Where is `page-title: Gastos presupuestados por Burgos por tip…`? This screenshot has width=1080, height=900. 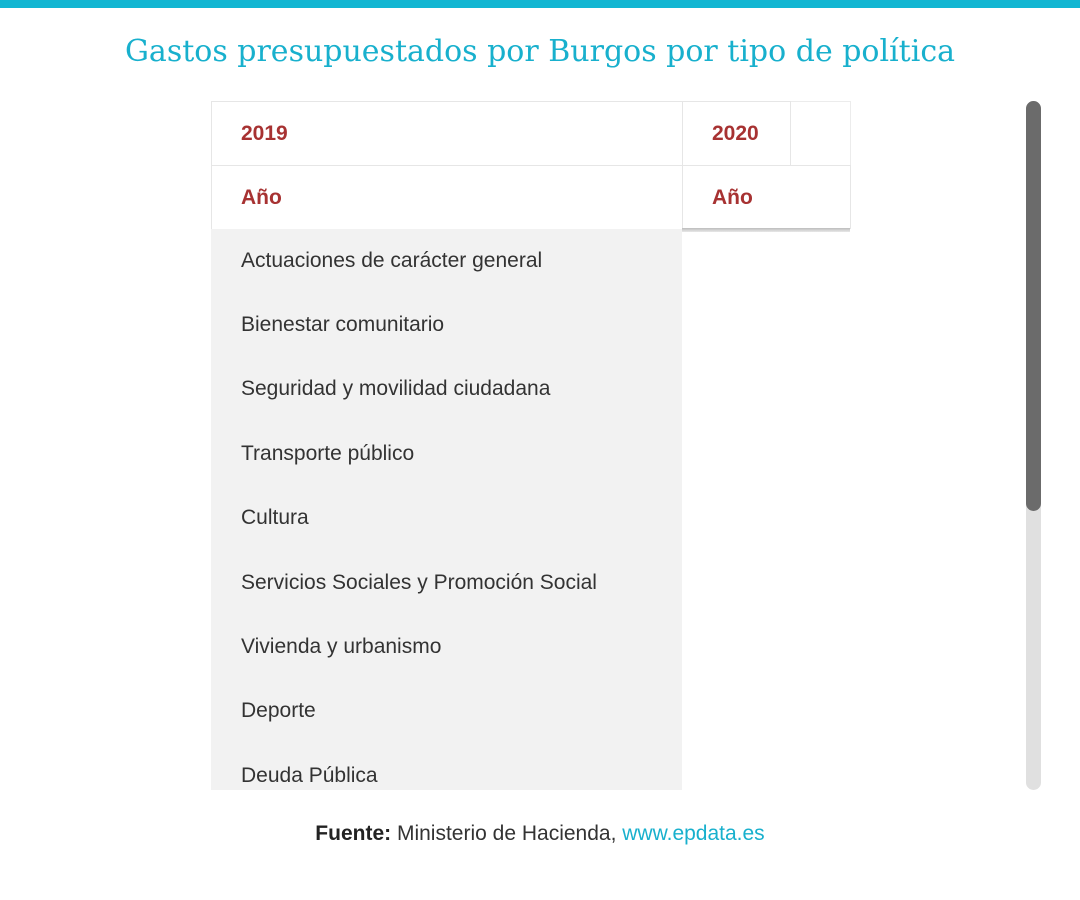 page-title: Gastos presupuestados por Burgos por tip… is located at coordinates (540, 51).